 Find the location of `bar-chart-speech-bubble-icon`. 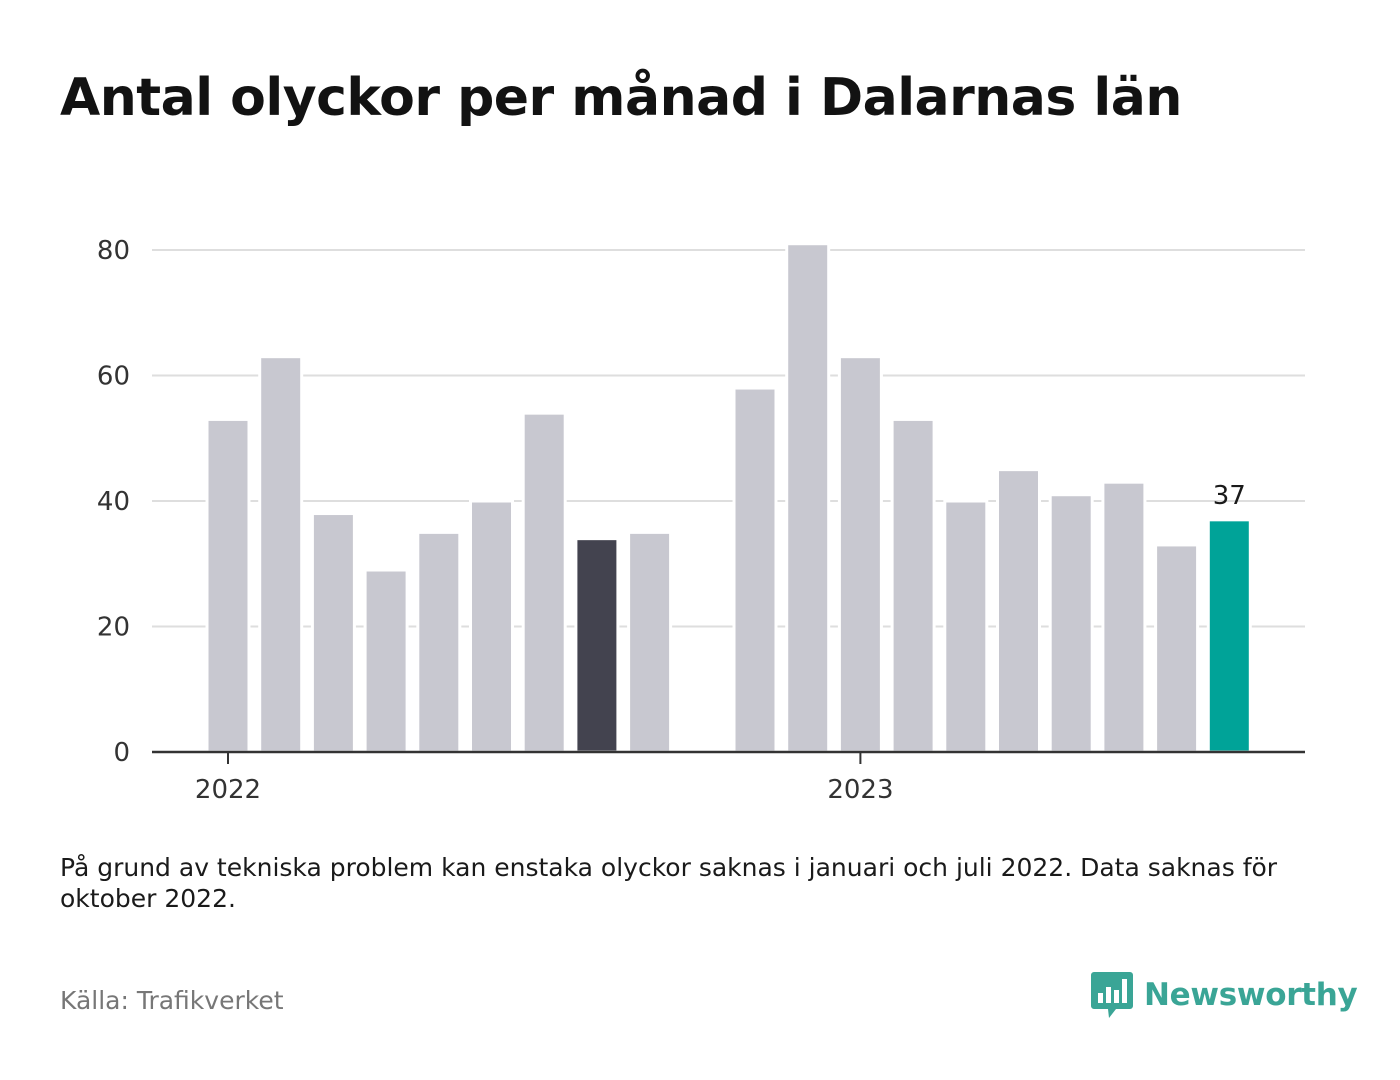

bar-chart-speech-bubble-icon is located at coordinates (1112, 995).